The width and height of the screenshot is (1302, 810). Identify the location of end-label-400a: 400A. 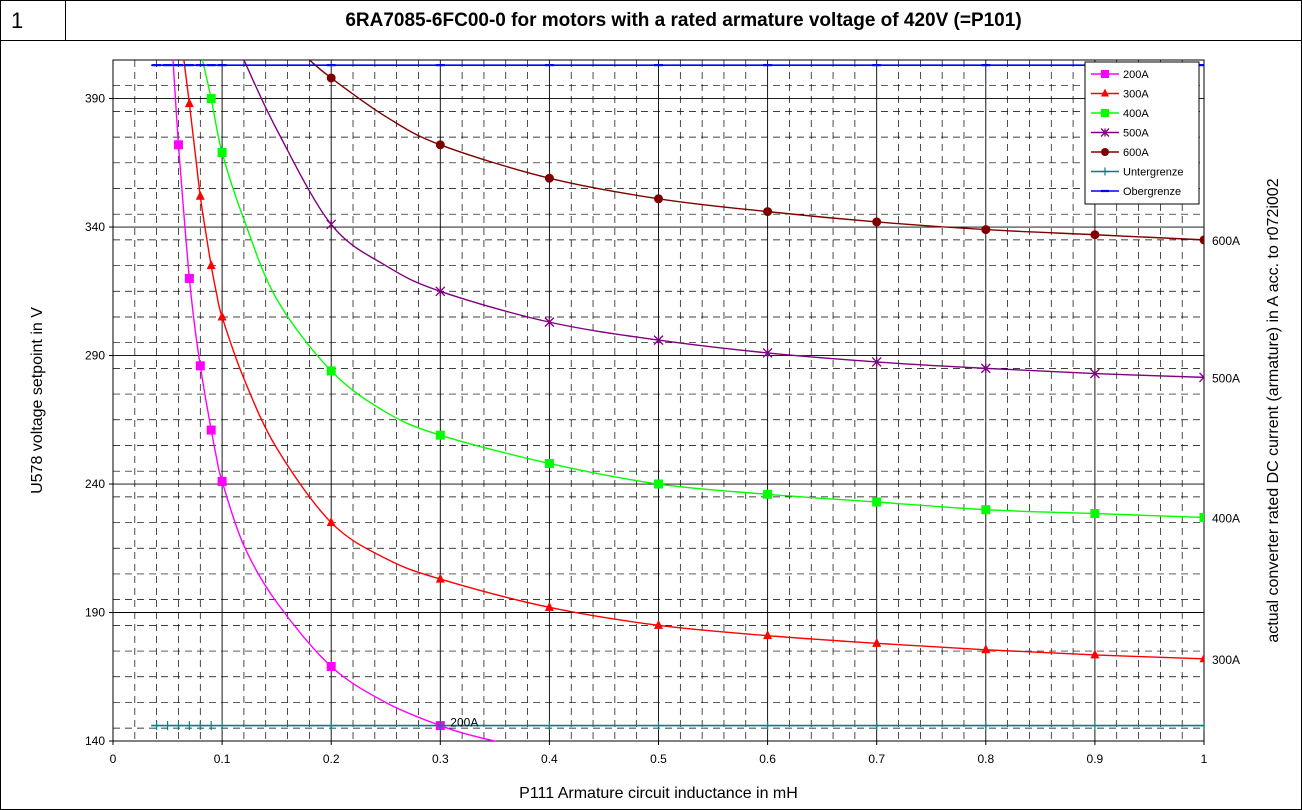
(1226, 518).